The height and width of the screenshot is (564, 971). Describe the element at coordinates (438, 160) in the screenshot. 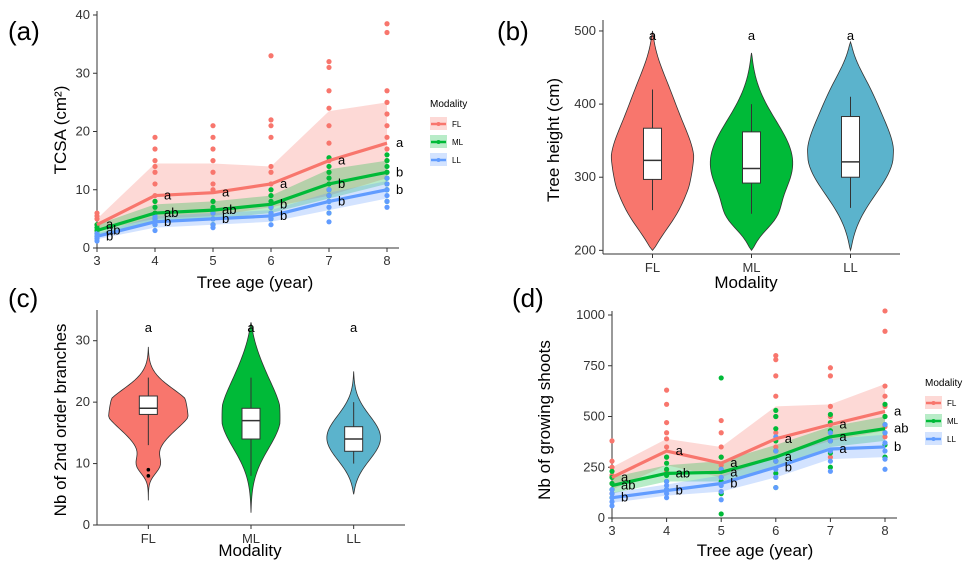

I see `panel-a-legend-key-dot-LL` at that location.